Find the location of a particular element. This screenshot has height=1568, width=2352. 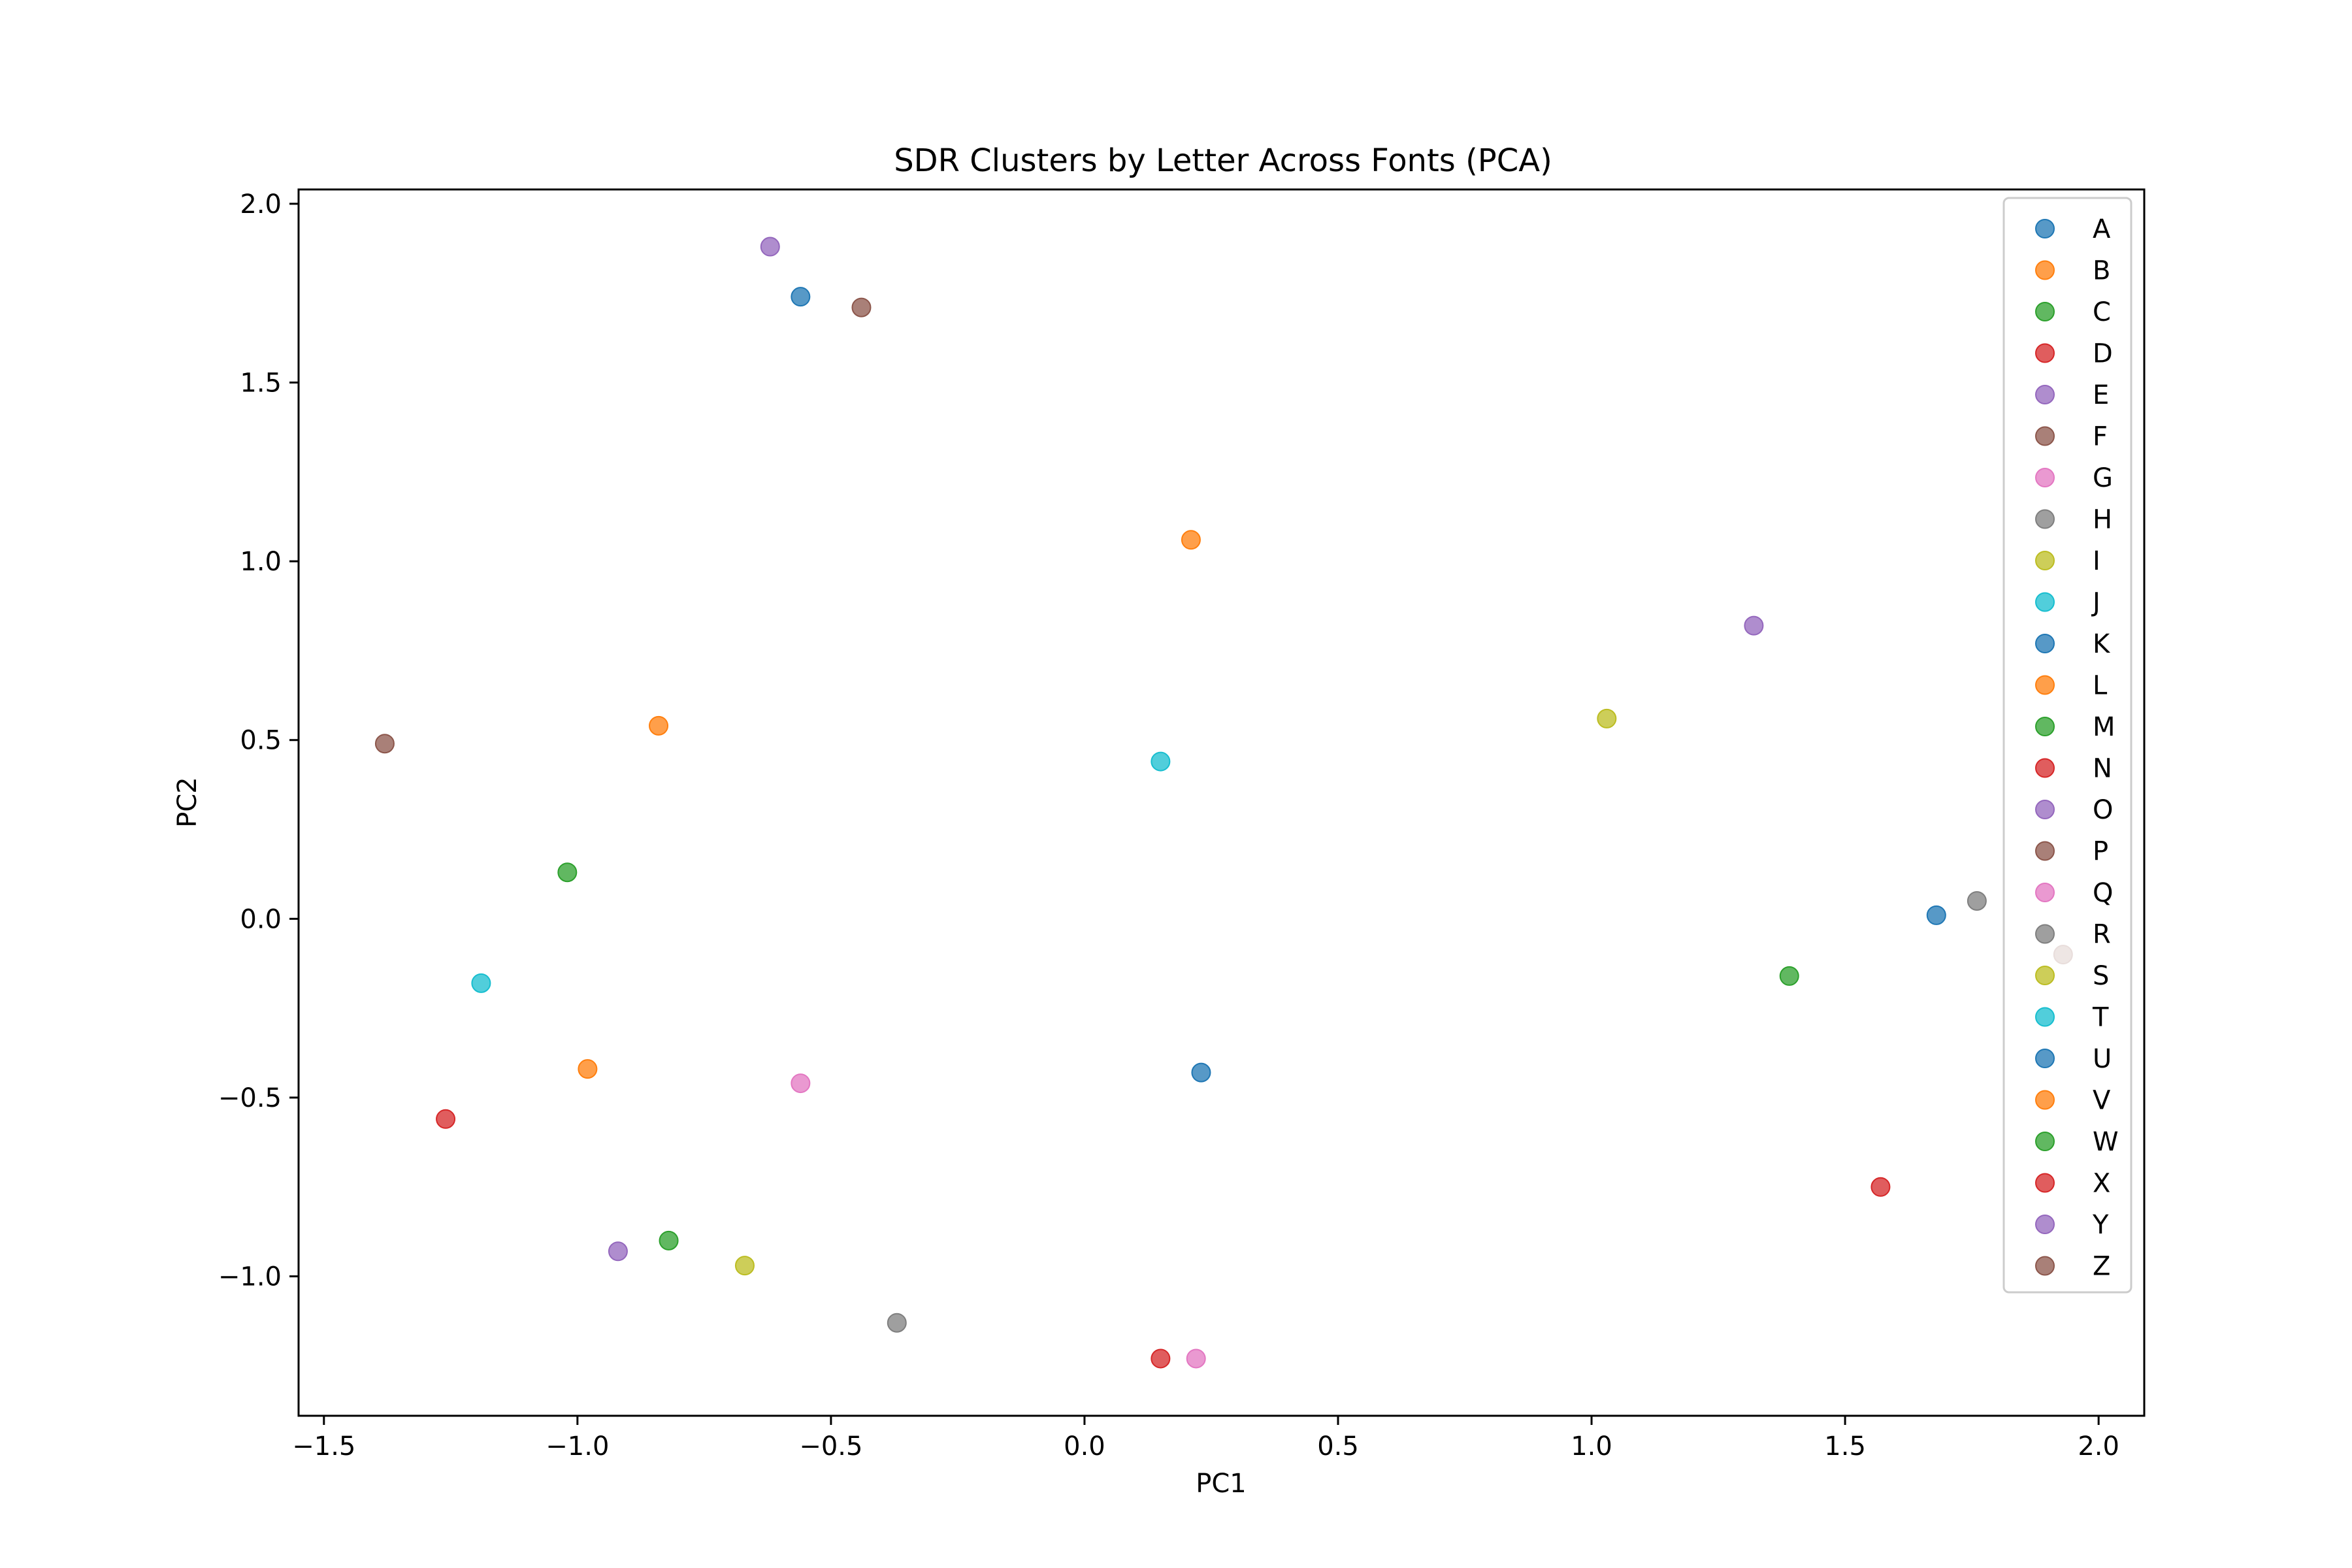

data-point-m is located at coordinates (567, 872).